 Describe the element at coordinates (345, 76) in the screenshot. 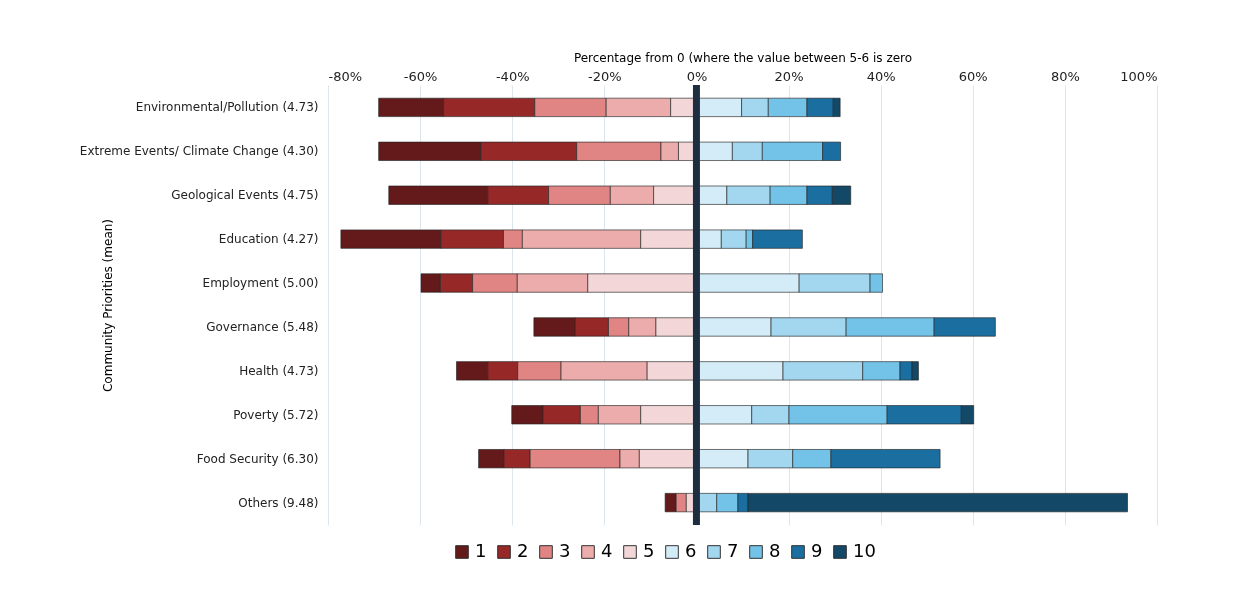

I see `x-tick-label: -80%` at that location.